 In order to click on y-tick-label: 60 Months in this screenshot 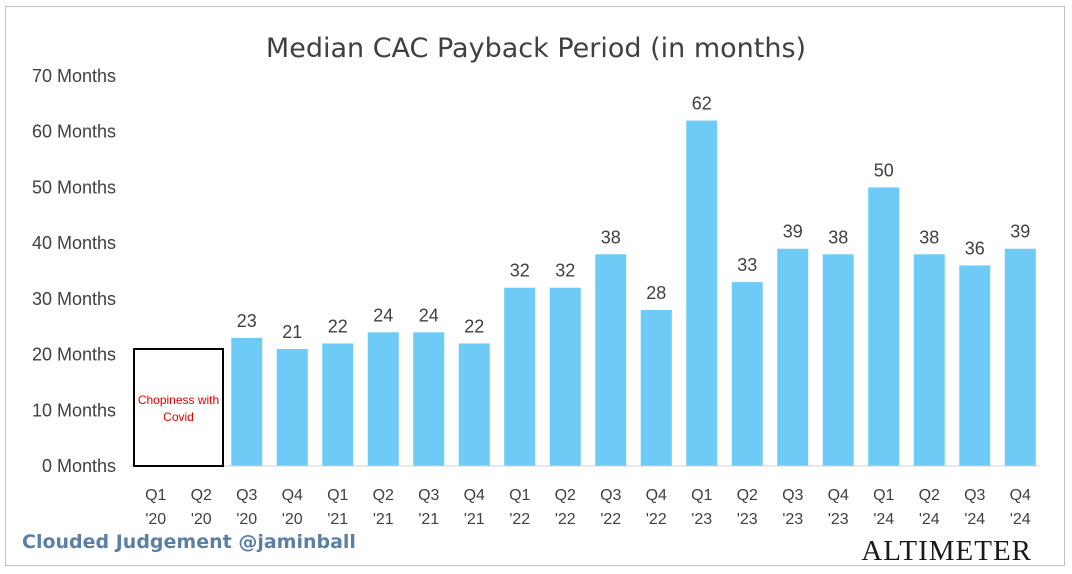, I will do `click(74, 132)`.